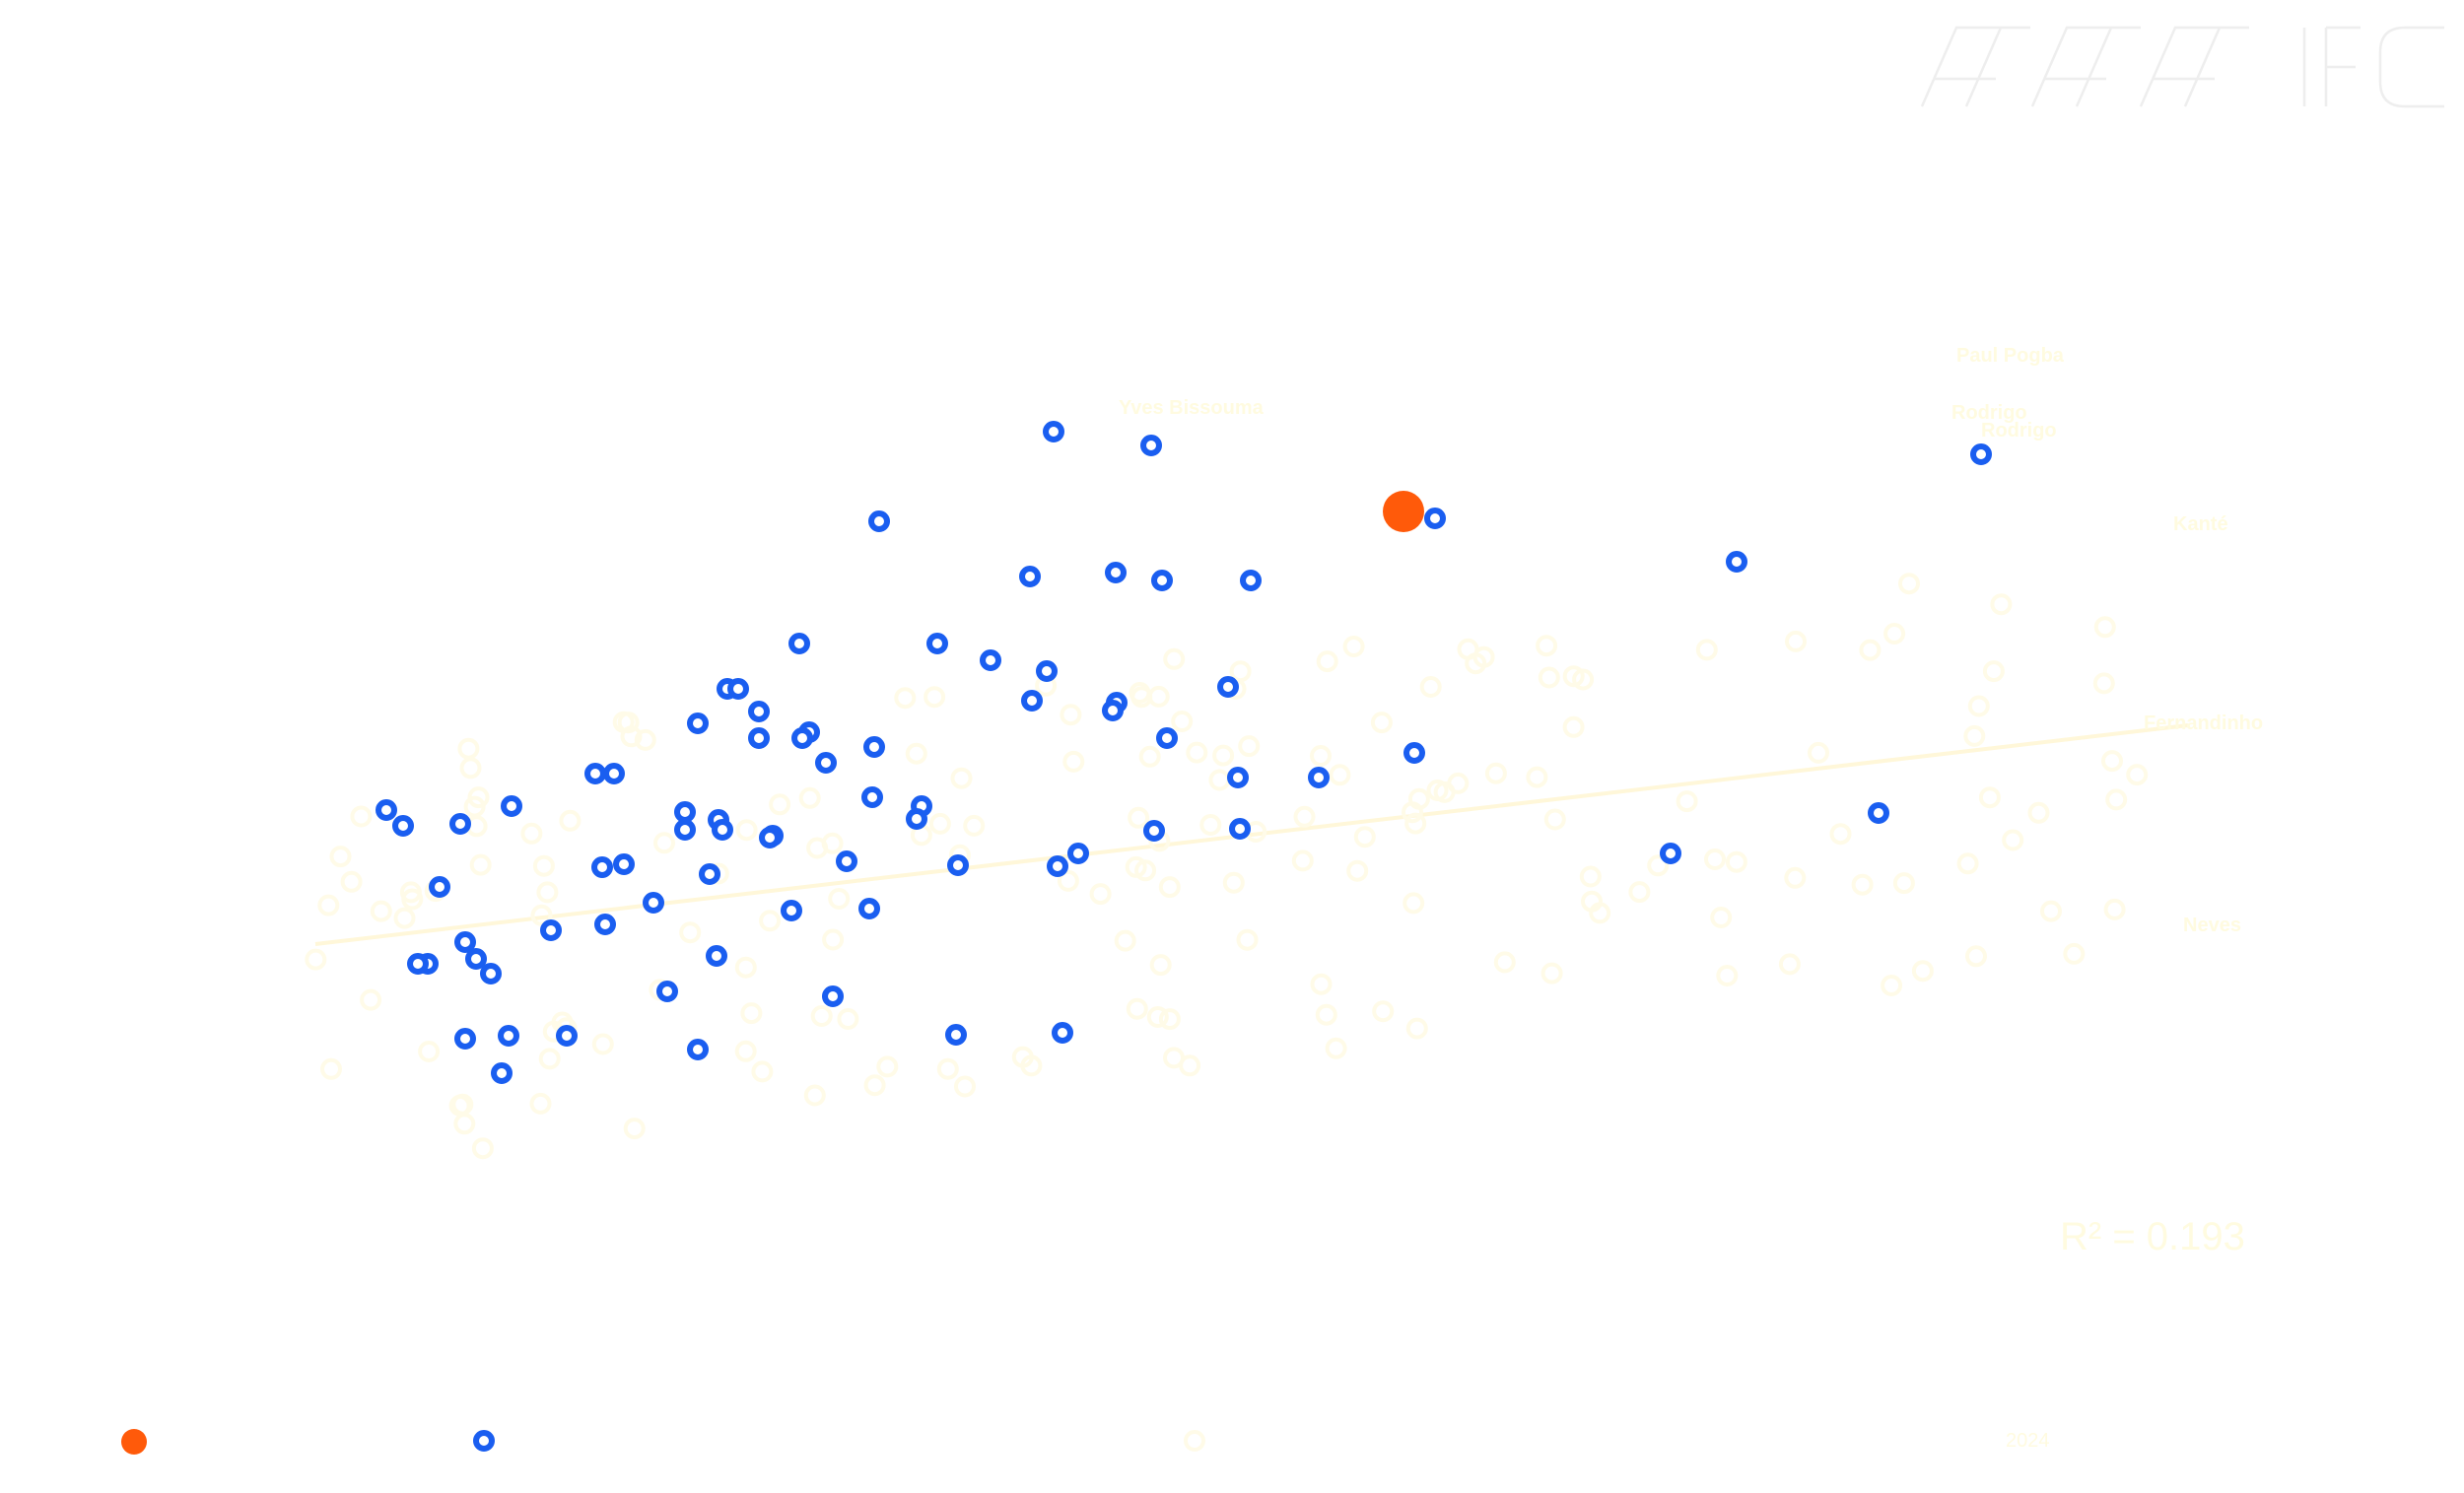 The height and width of the screenshot is (1493, 2464). What do you see at coordinates (1251, 834) in the screenshot?
I see `trend-line` at bounding box center [1251, 834].